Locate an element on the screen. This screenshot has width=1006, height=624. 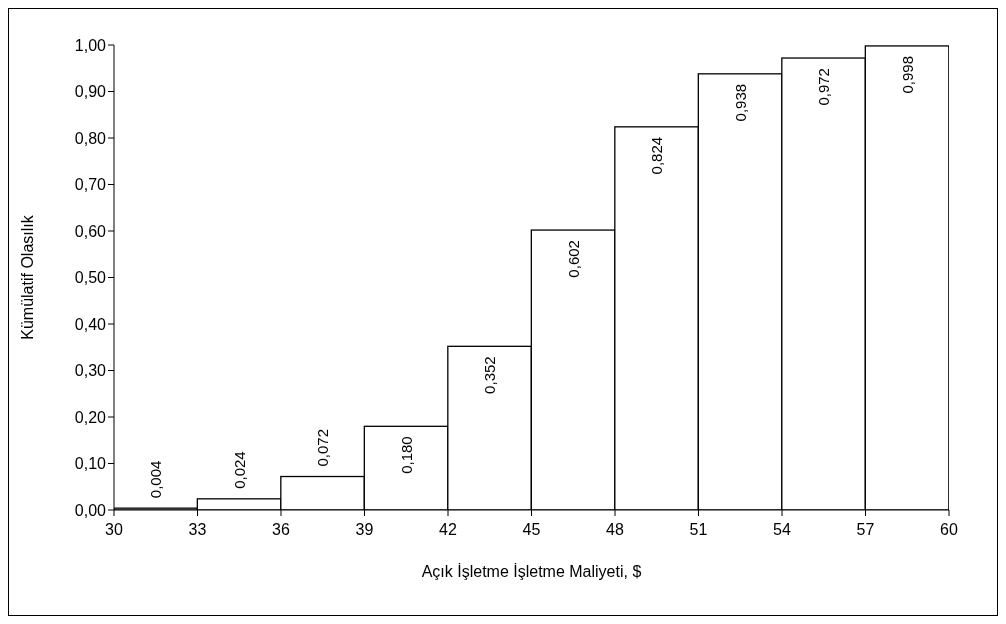
y-tick-label: 0,50 is located at coordinates (90, 278).